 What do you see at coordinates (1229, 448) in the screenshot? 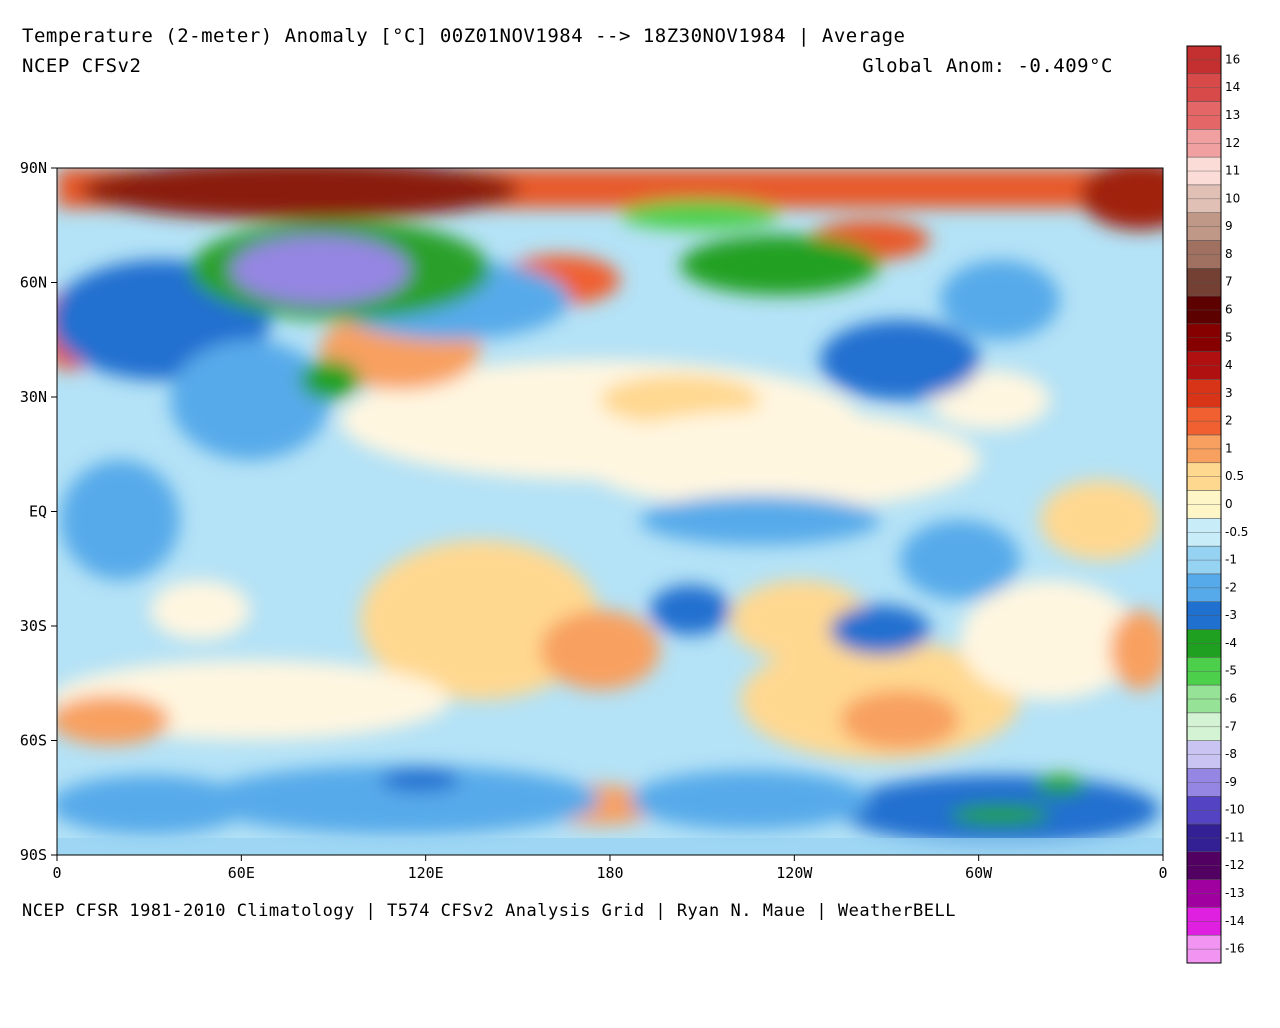
I see `colorbar-label: 1` at bounding box center [1229, 448].